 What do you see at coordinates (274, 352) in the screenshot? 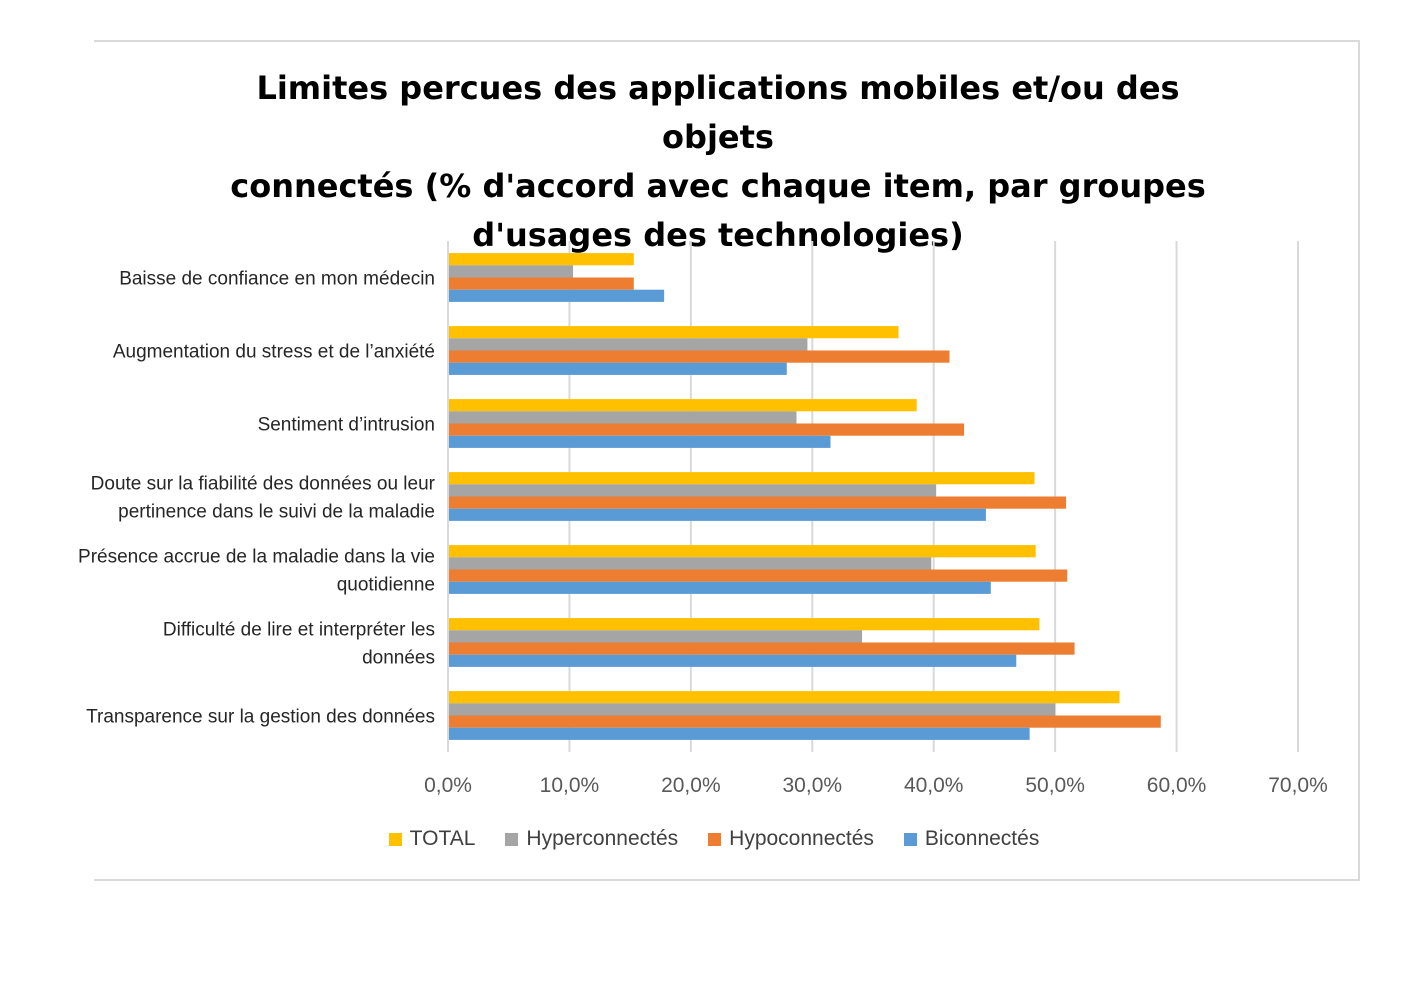
I see `category-label: Augmentation du stress et de l’anxiété` at bounding box center [274, 352].